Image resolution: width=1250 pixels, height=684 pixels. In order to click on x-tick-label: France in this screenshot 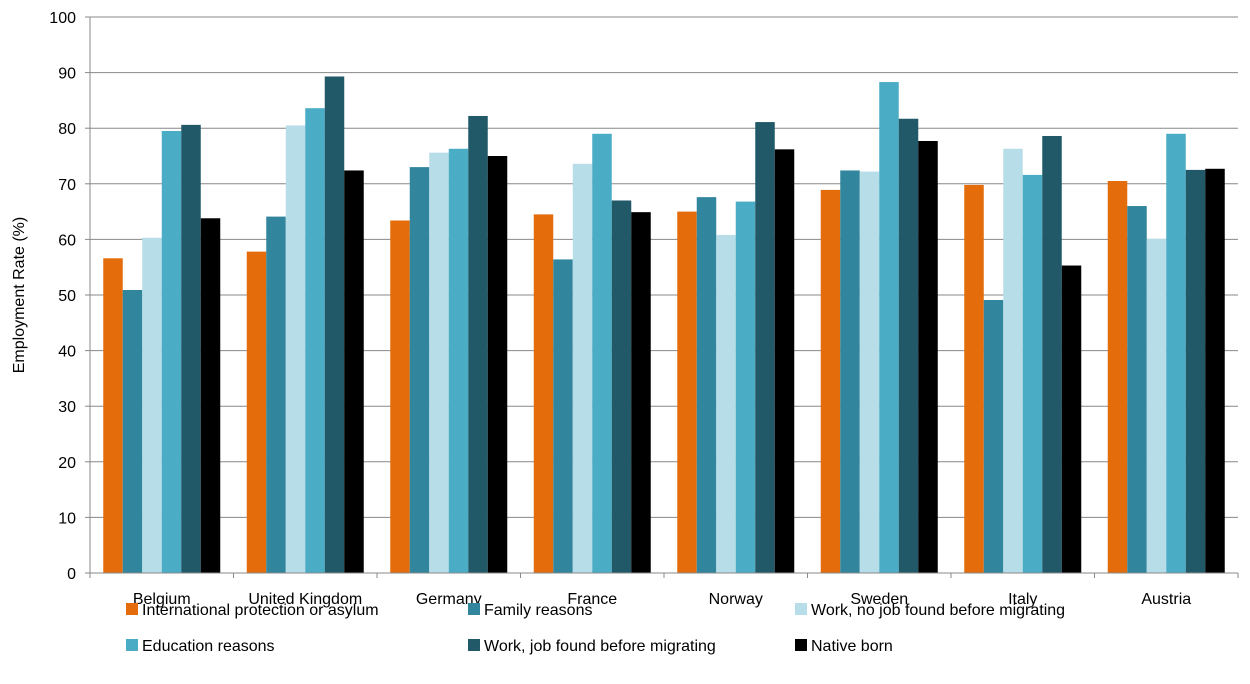, I will do `click(592, 599)`.